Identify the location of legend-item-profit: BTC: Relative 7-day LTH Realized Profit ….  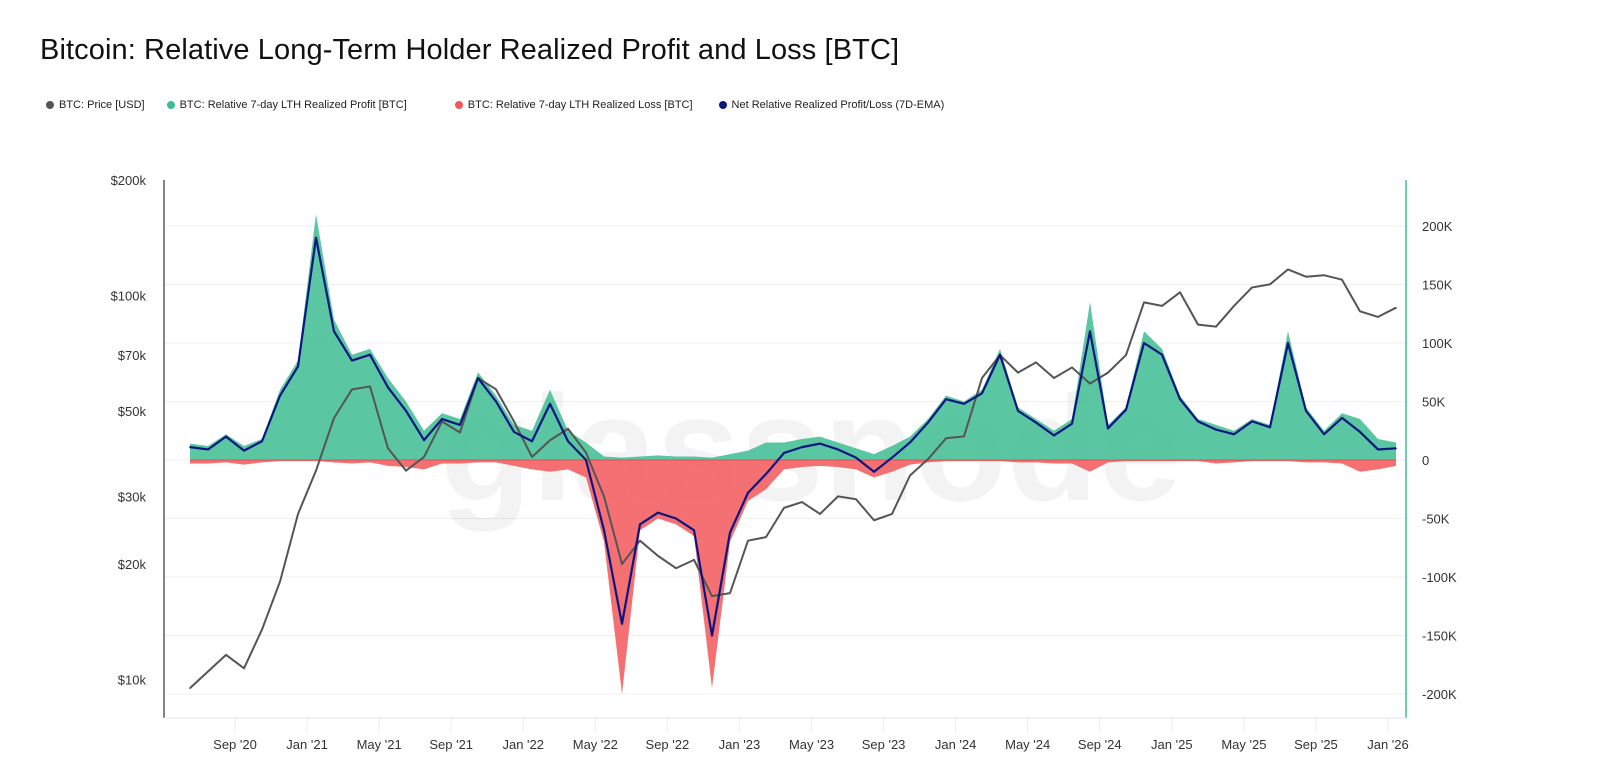
(286, 105).